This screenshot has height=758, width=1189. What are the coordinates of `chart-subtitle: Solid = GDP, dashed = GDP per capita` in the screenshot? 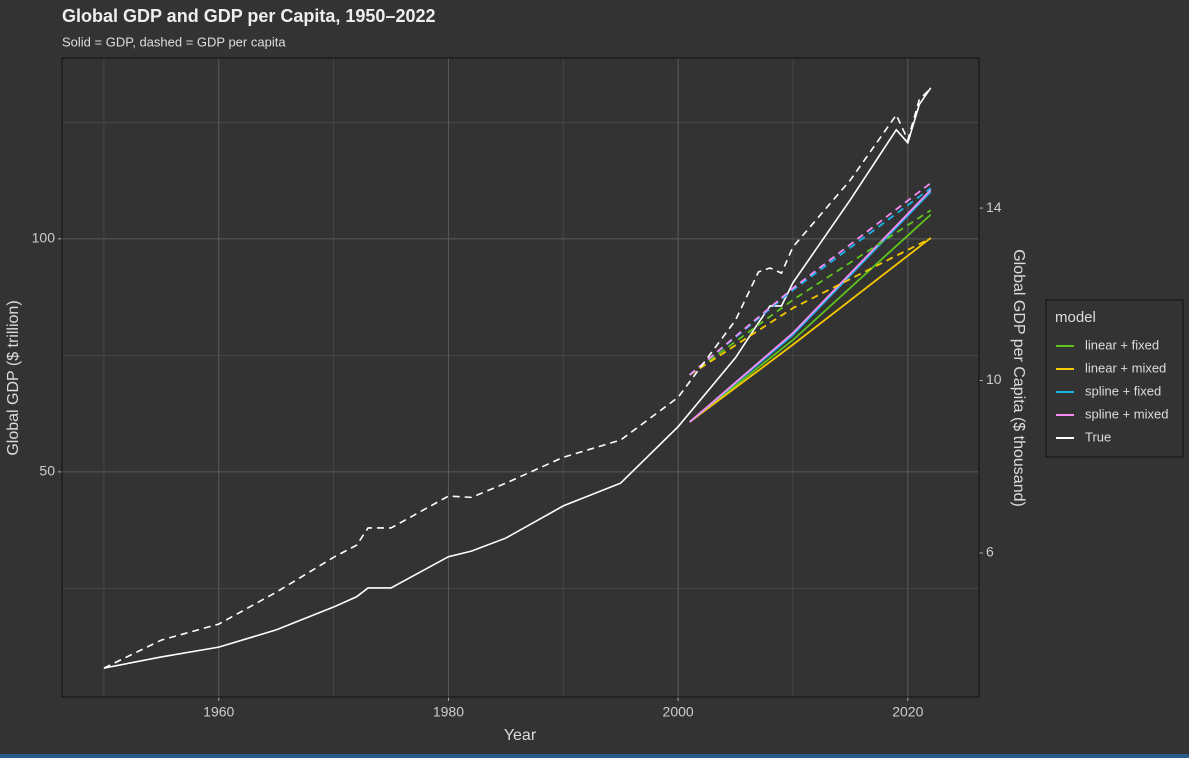 It's located at (174, 41).